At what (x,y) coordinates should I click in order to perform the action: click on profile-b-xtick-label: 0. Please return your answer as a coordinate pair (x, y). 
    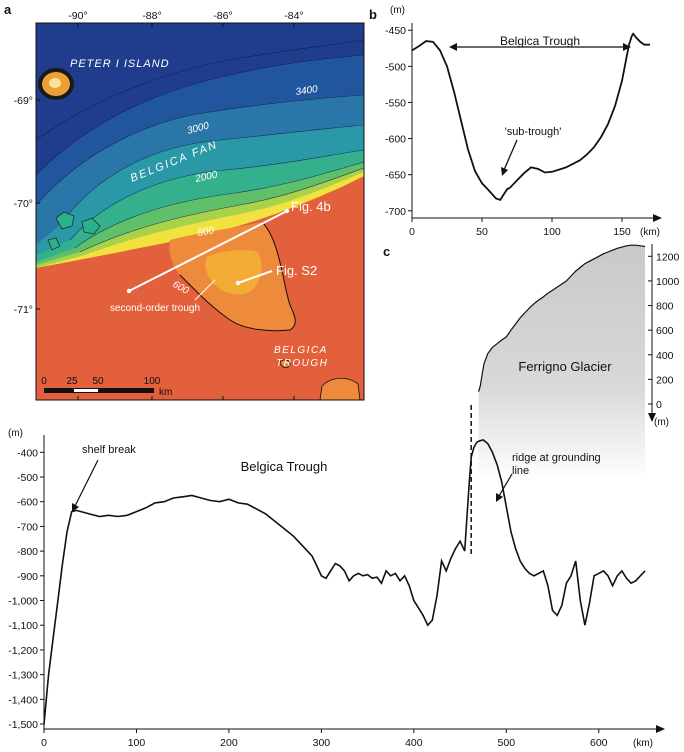
    Looking at the image, I should click on (412, 232).